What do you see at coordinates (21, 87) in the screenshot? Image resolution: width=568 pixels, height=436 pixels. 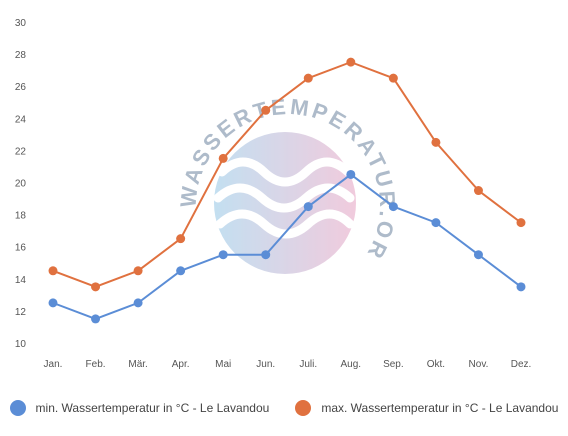 I see `y-tick-label: 26` at bounding box center [21, 87].